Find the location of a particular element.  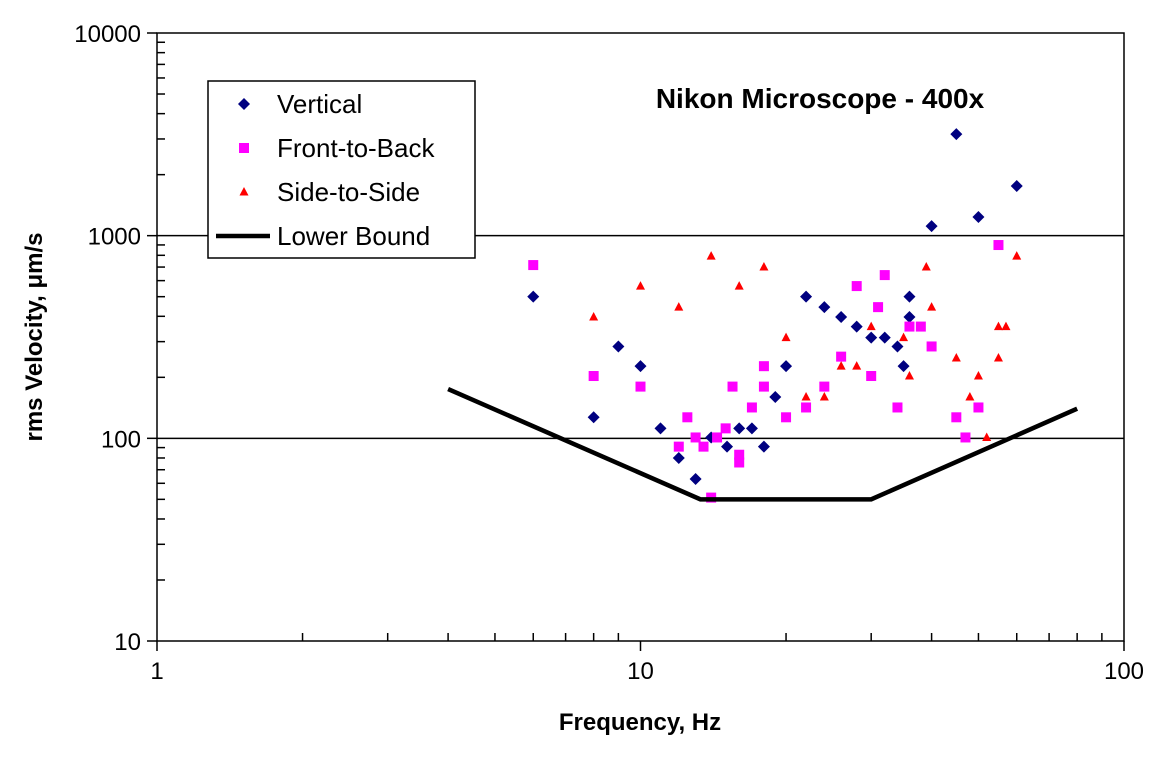

legend-box is located at coordinates (341, 169).